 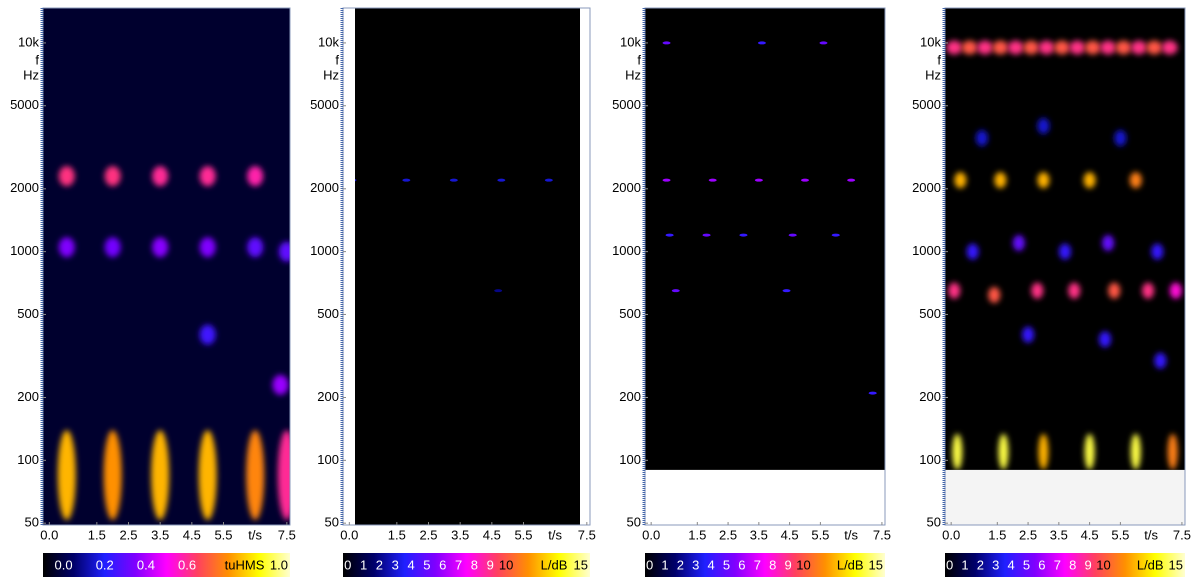 I want to click on colorbar: 0 1 2 3 4 5 6 7 8 9 10 15 L/dB, so click(x=765, y=565).